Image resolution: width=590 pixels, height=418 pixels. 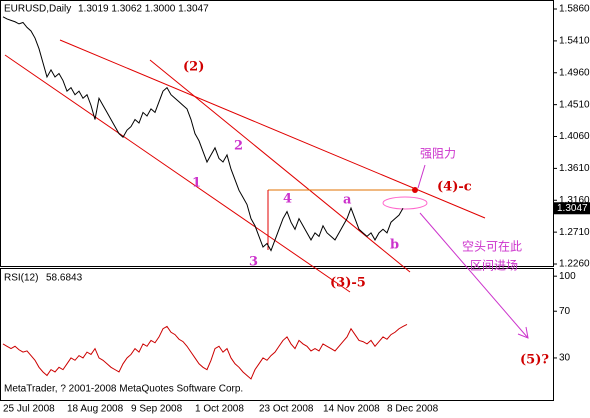 What do you see at coordinates (474, 275) in the screenshot?
I see `arrow` at bounding box center [474, 275].